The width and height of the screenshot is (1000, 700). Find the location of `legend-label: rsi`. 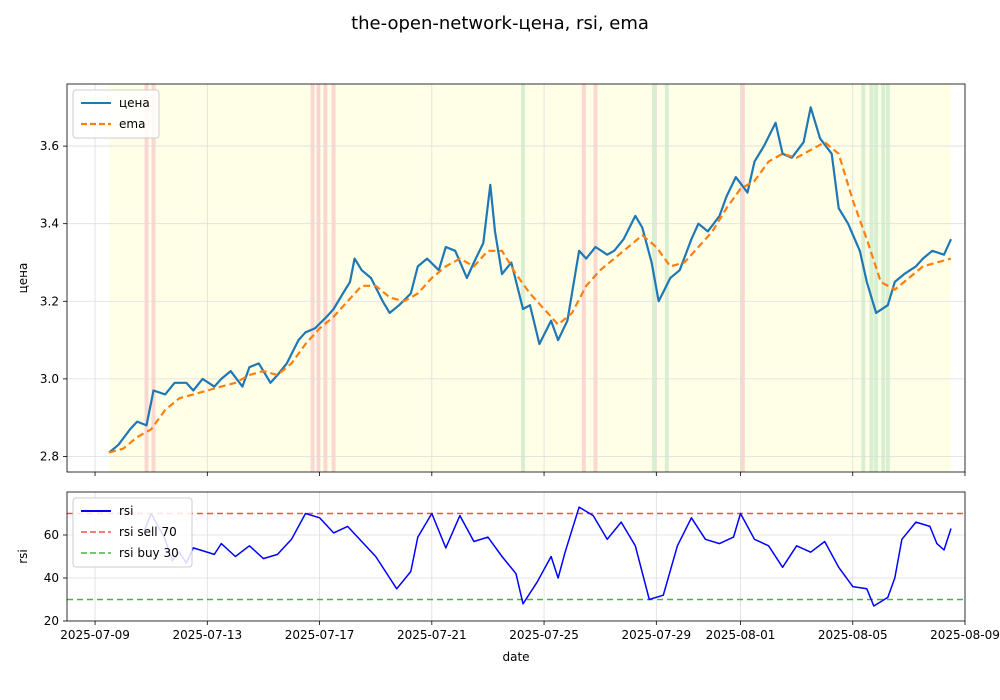

legend-label: rsi is located at coordinates (126, 511).